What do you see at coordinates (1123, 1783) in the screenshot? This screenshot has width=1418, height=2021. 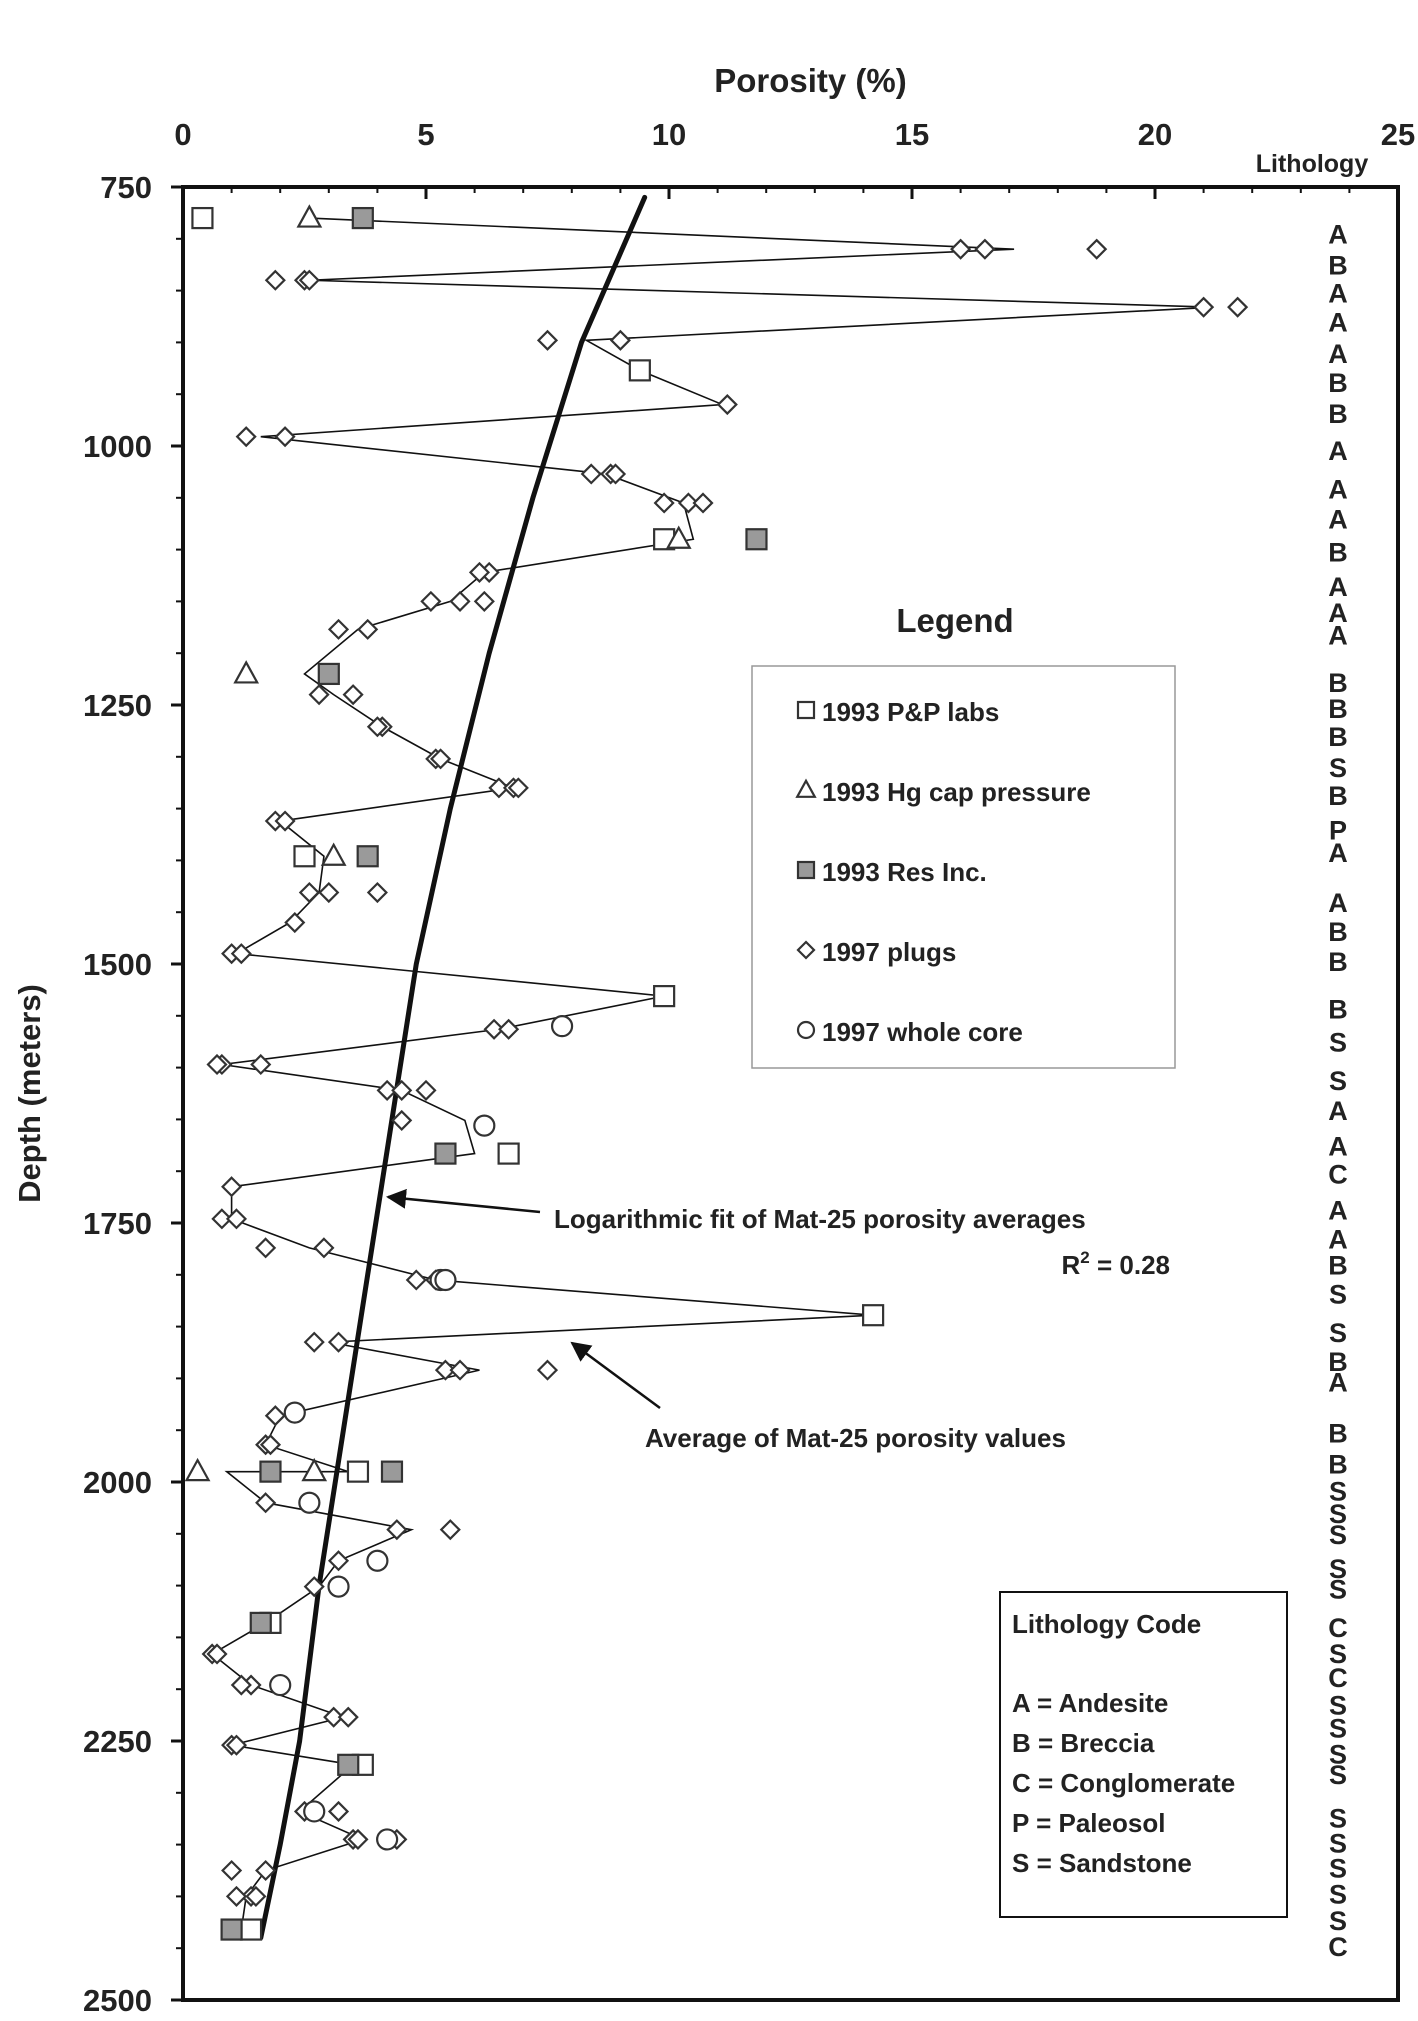 I see `lithology-code-item: C = Conglomerate` at bounding box center [1123, 1783].